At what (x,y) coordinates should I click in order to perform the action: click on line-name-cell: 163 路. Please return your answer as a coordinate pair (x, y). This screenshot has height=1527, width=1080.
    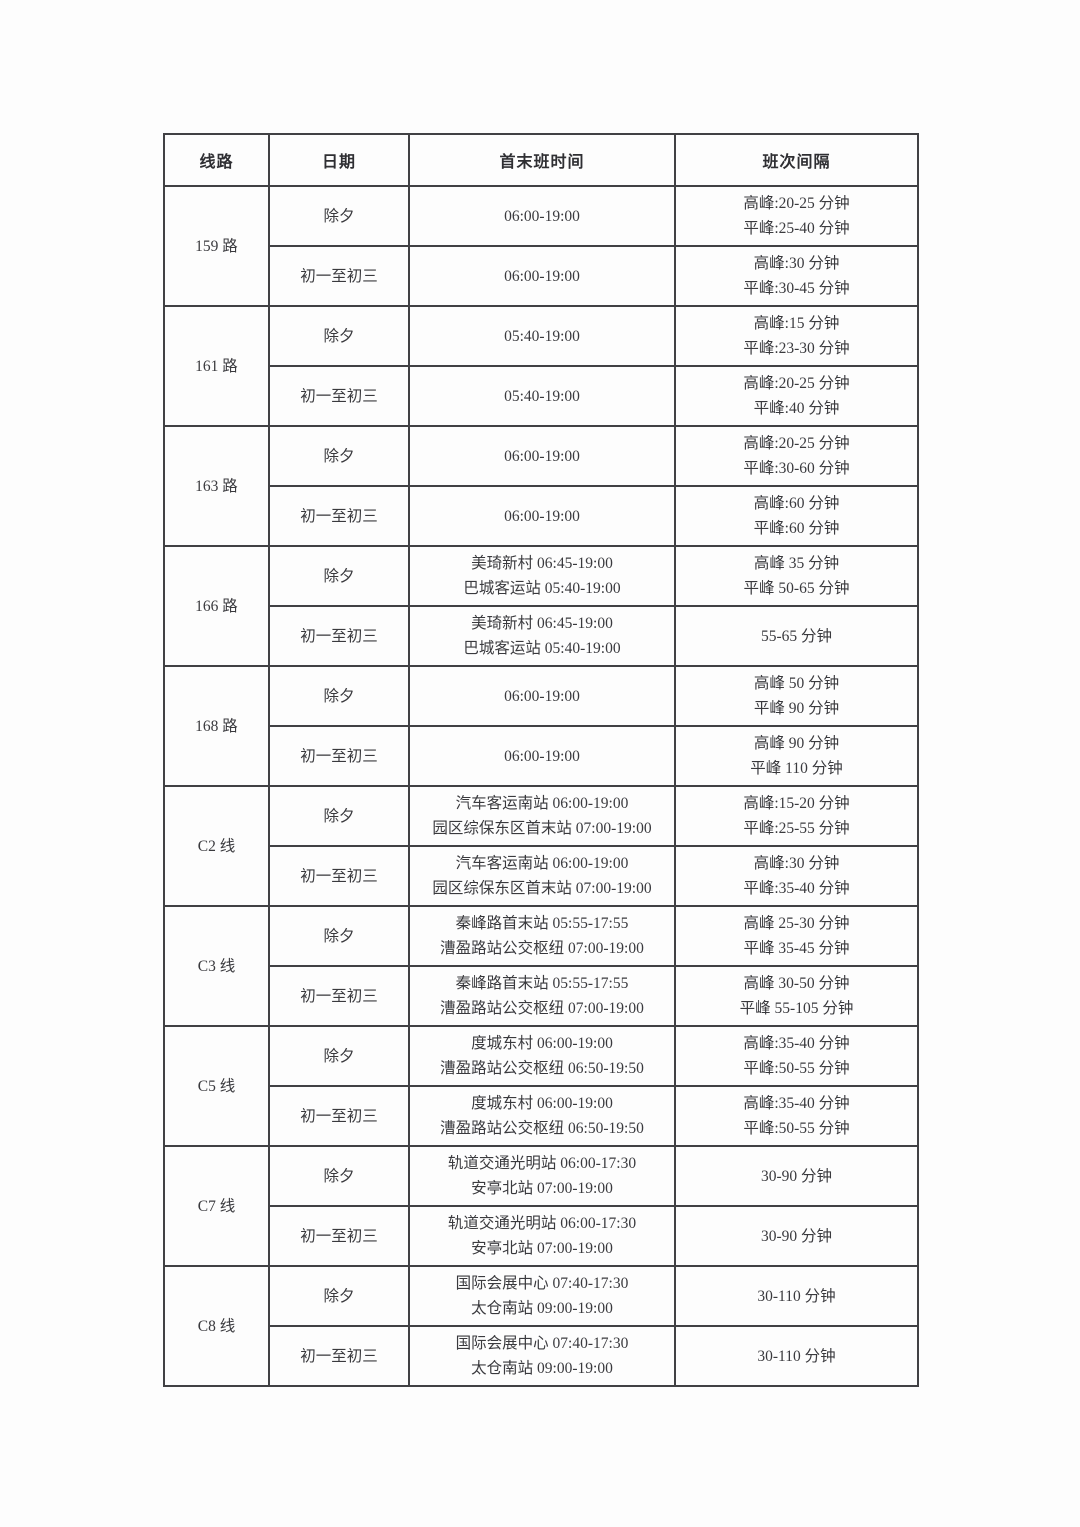
    Looking at the image, I should click on (216, 486).